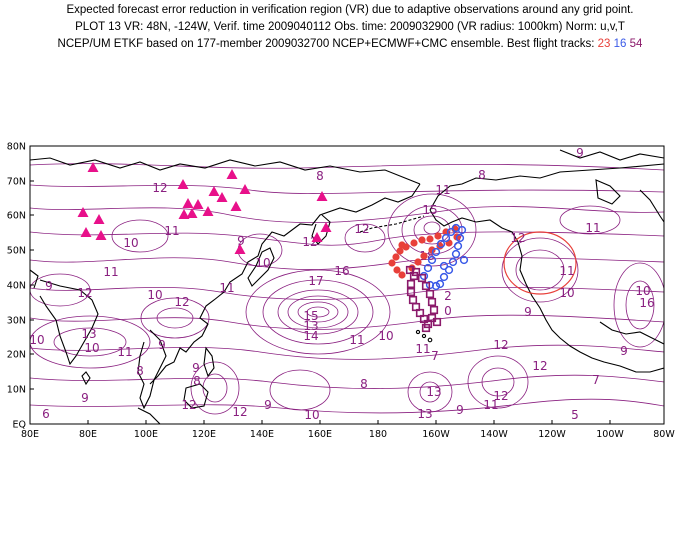  What do you see at coordinates (16, 321) in the screenshot?
I see `lat-tick-label: 30N` at bounding box center [16, 321].